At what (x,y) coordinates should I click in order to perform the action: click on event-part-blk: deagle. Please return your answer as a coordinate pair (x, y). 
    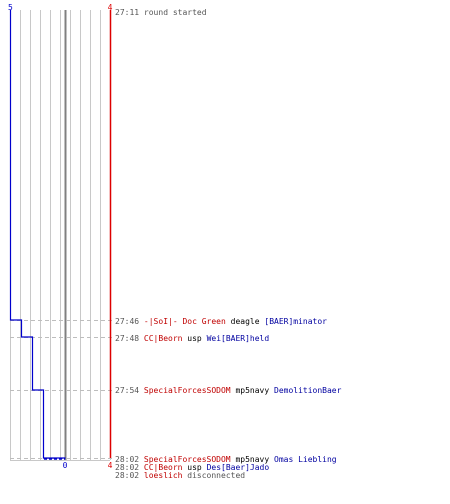
    Looking at the image, I should click on (245, 321).